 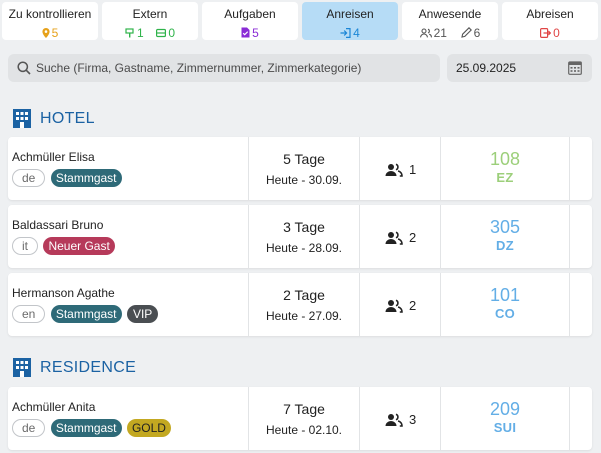 I want to click on guest-name: Baldassari Bruno, so click(x=58, y=225).